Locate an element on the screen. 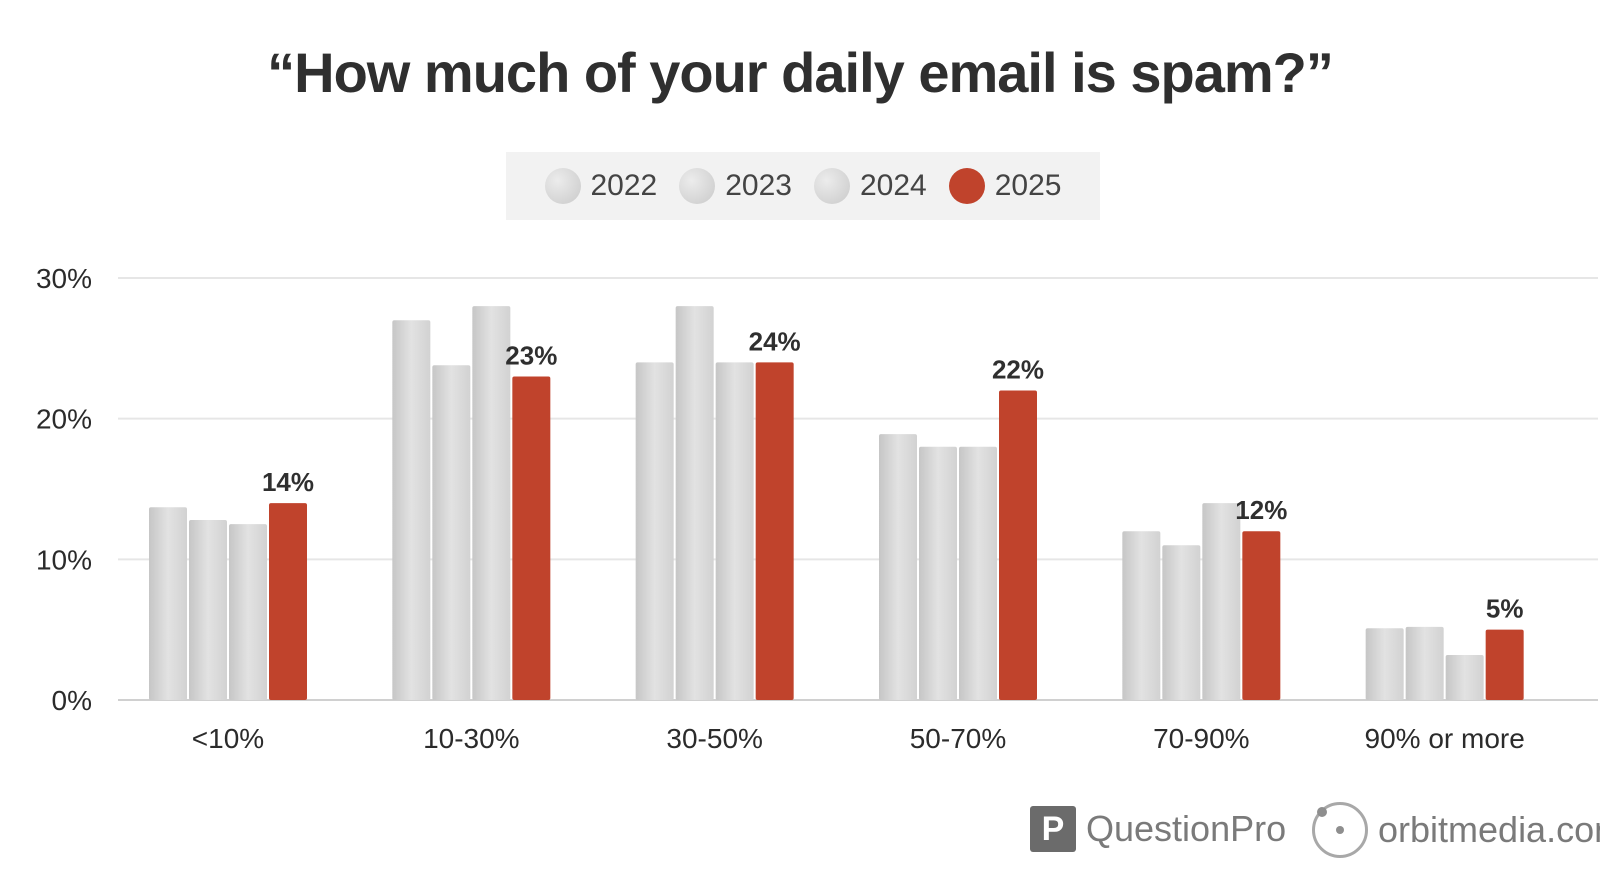 The image size is (1600, 882). legend-item-2022: 2022 is located at coordinates (601, 186).